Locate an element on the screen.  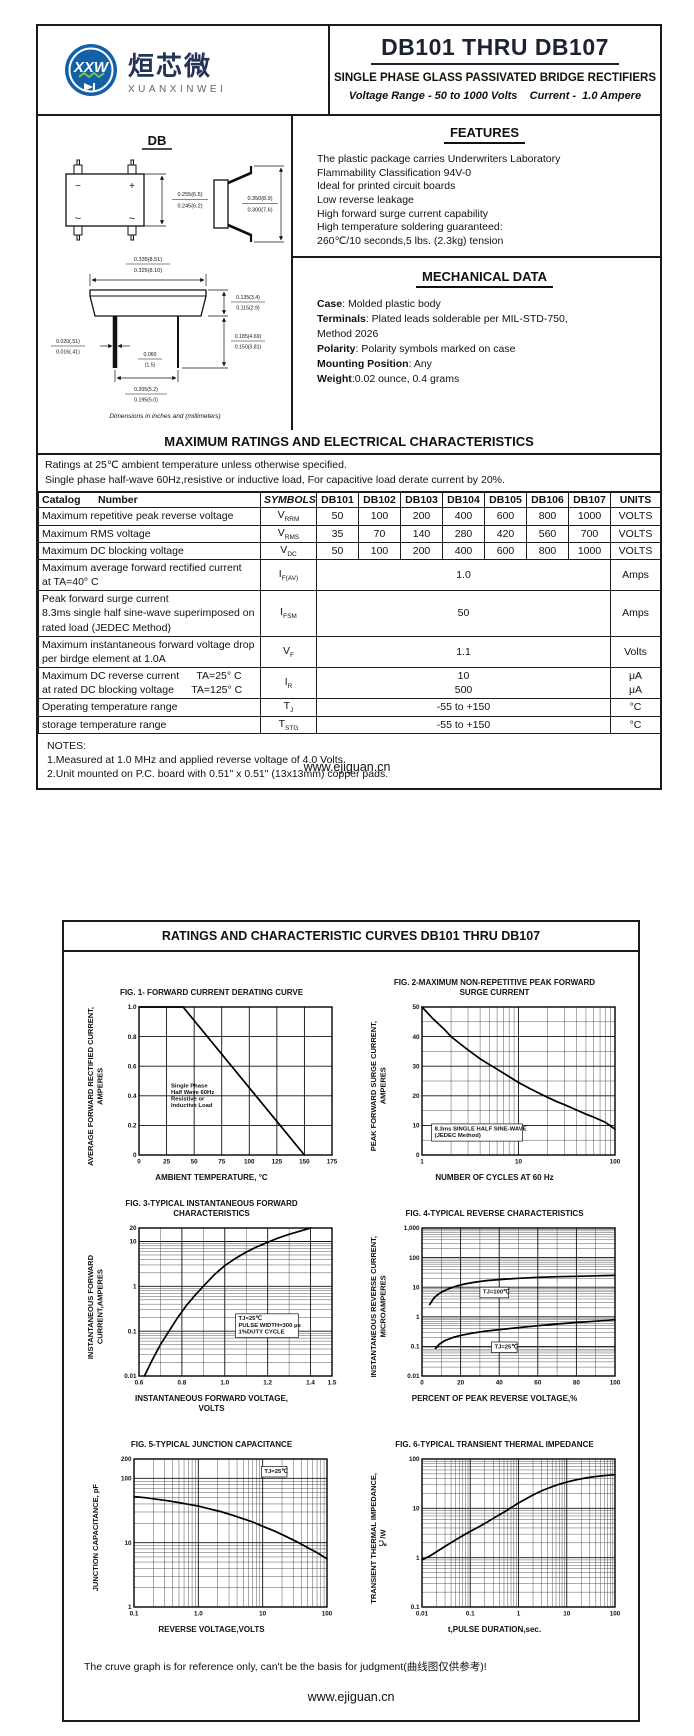
column-header: DB104 is located at coordinates (463, 500).